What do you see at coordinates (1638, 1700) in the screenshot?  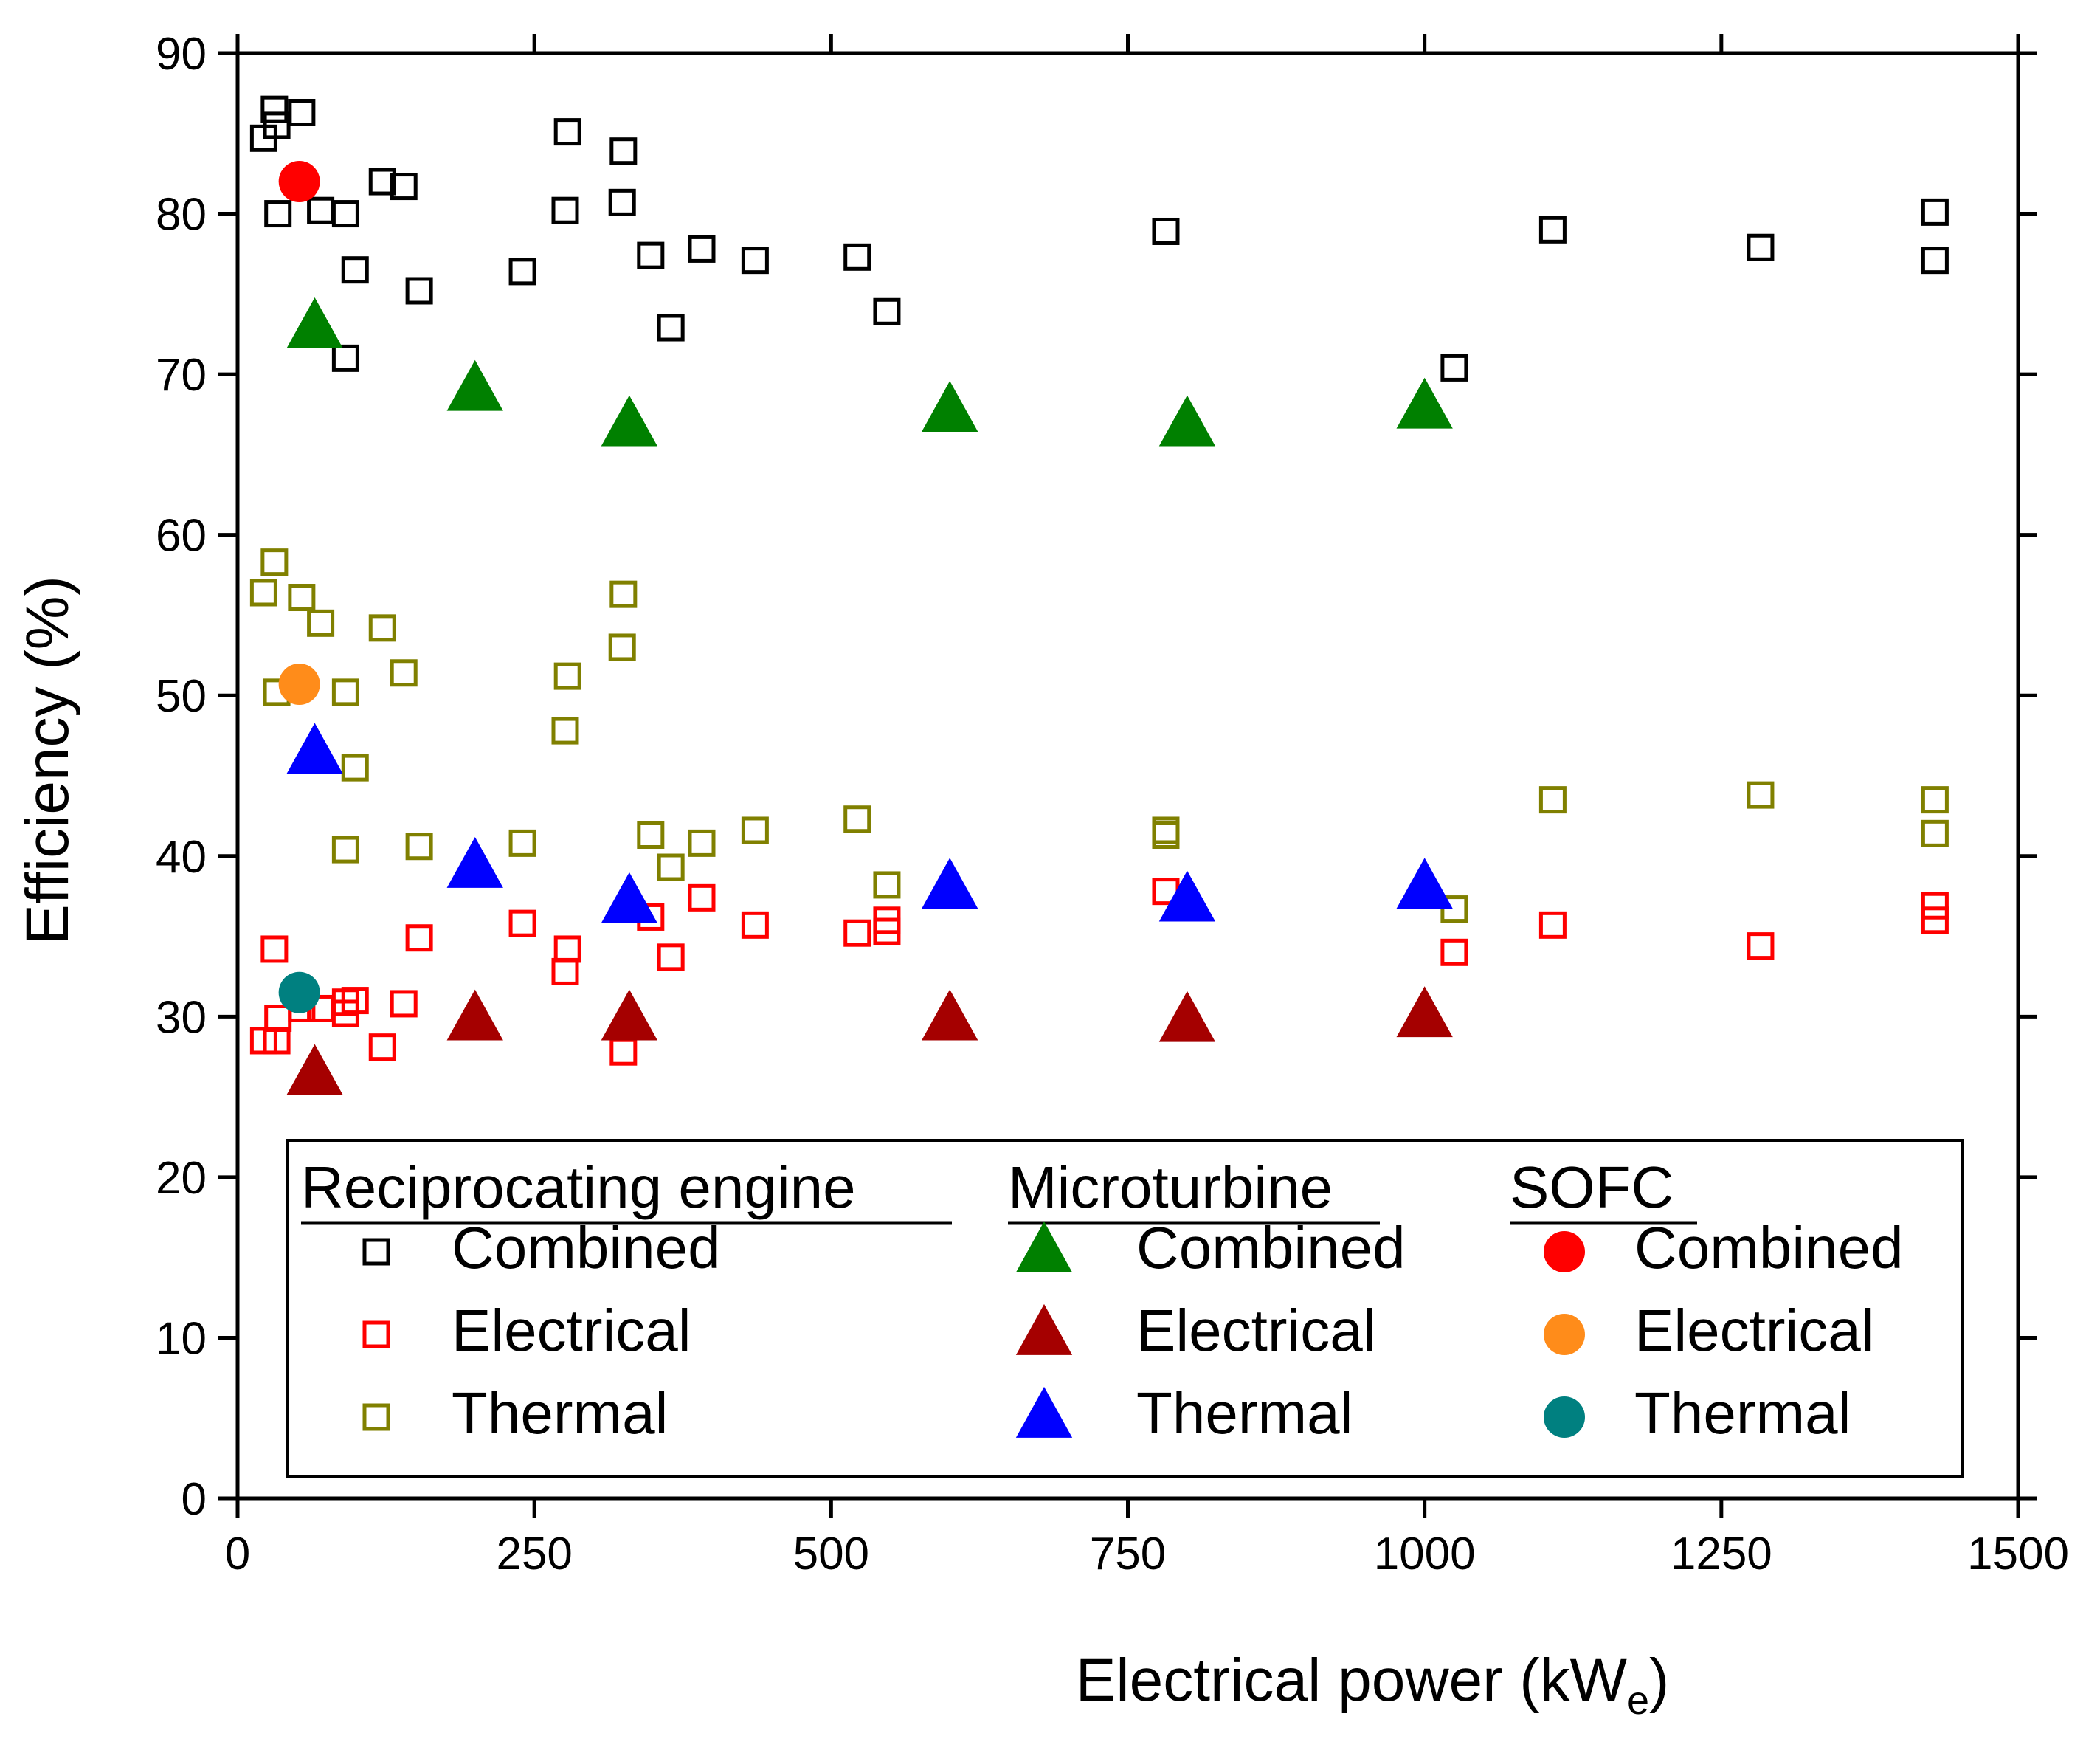 I see `x-axis-title-subscript: e` at bounding box center [1638, 1700].